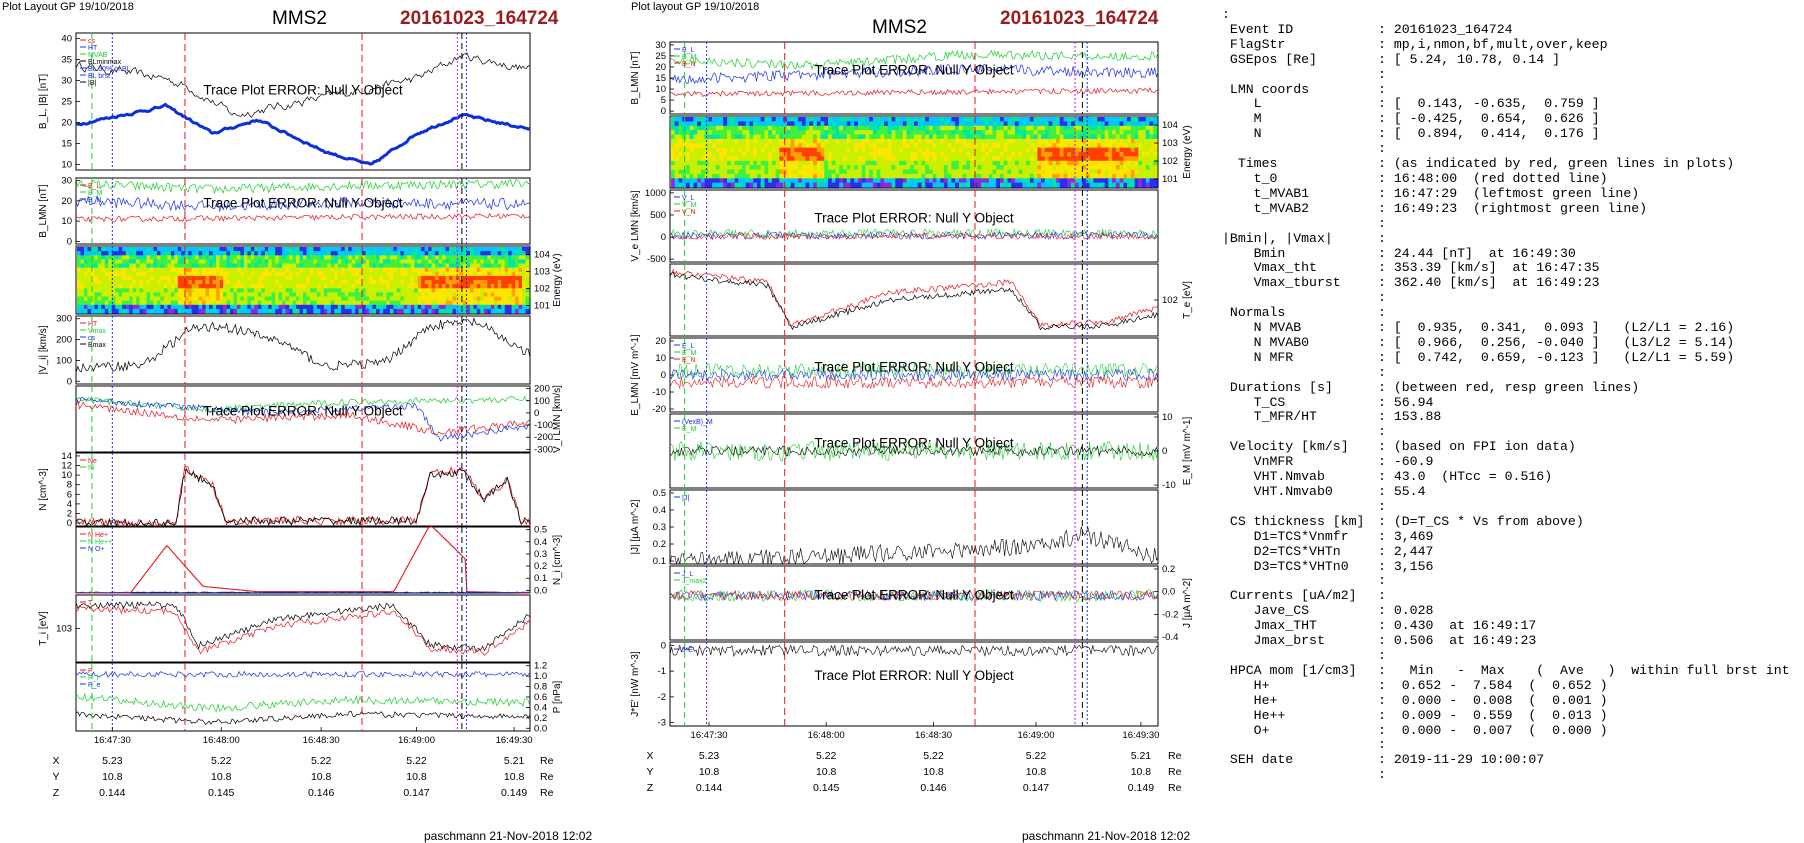 This screenshot has height=843, width=1804. Describe the element at coordinates (221, 740) in the screenshot. I see `x-tick-label: 16:48:00` at that location.